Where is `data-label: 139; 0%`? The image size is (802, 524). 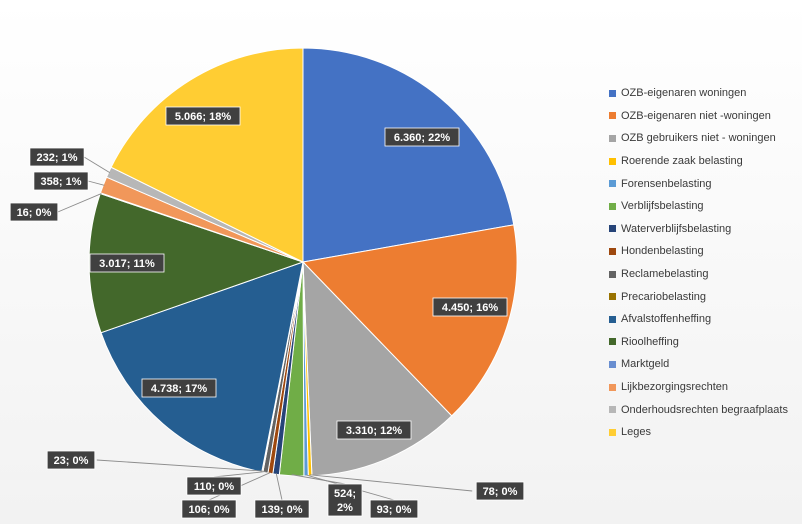
data-label: 139; 0% is located at coordinates (282, 510).